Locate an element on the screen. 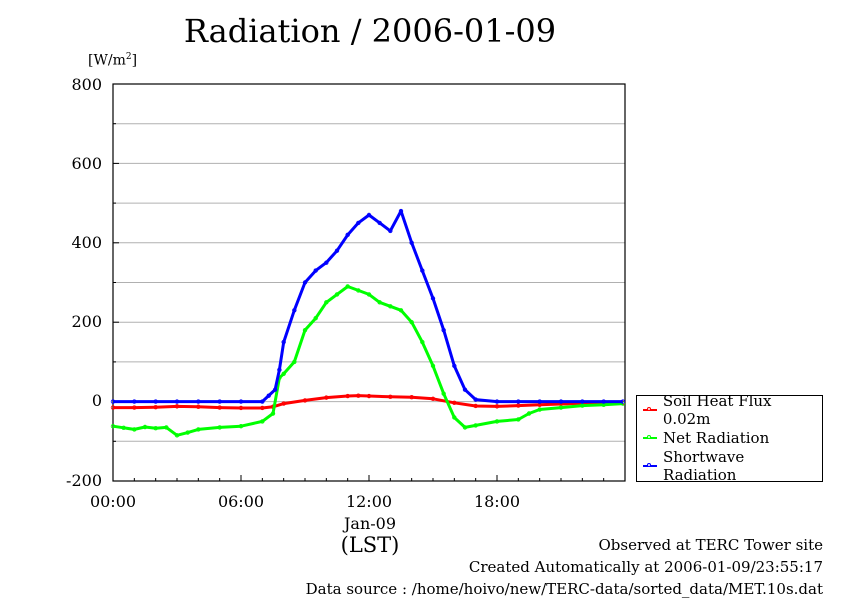 The image size is (842, 598). y-axis-unit-open: [W/m is located at coordinates (107, 60).